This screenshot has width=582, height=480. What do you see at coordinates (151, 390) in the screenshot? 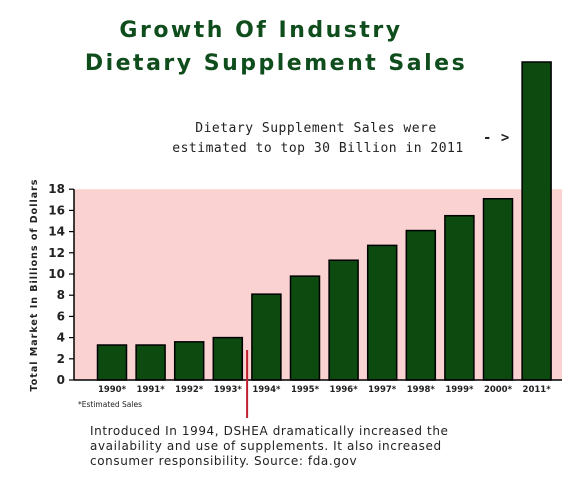
I see `x-tick-label: 1991*` at bounding box center [151, 390].